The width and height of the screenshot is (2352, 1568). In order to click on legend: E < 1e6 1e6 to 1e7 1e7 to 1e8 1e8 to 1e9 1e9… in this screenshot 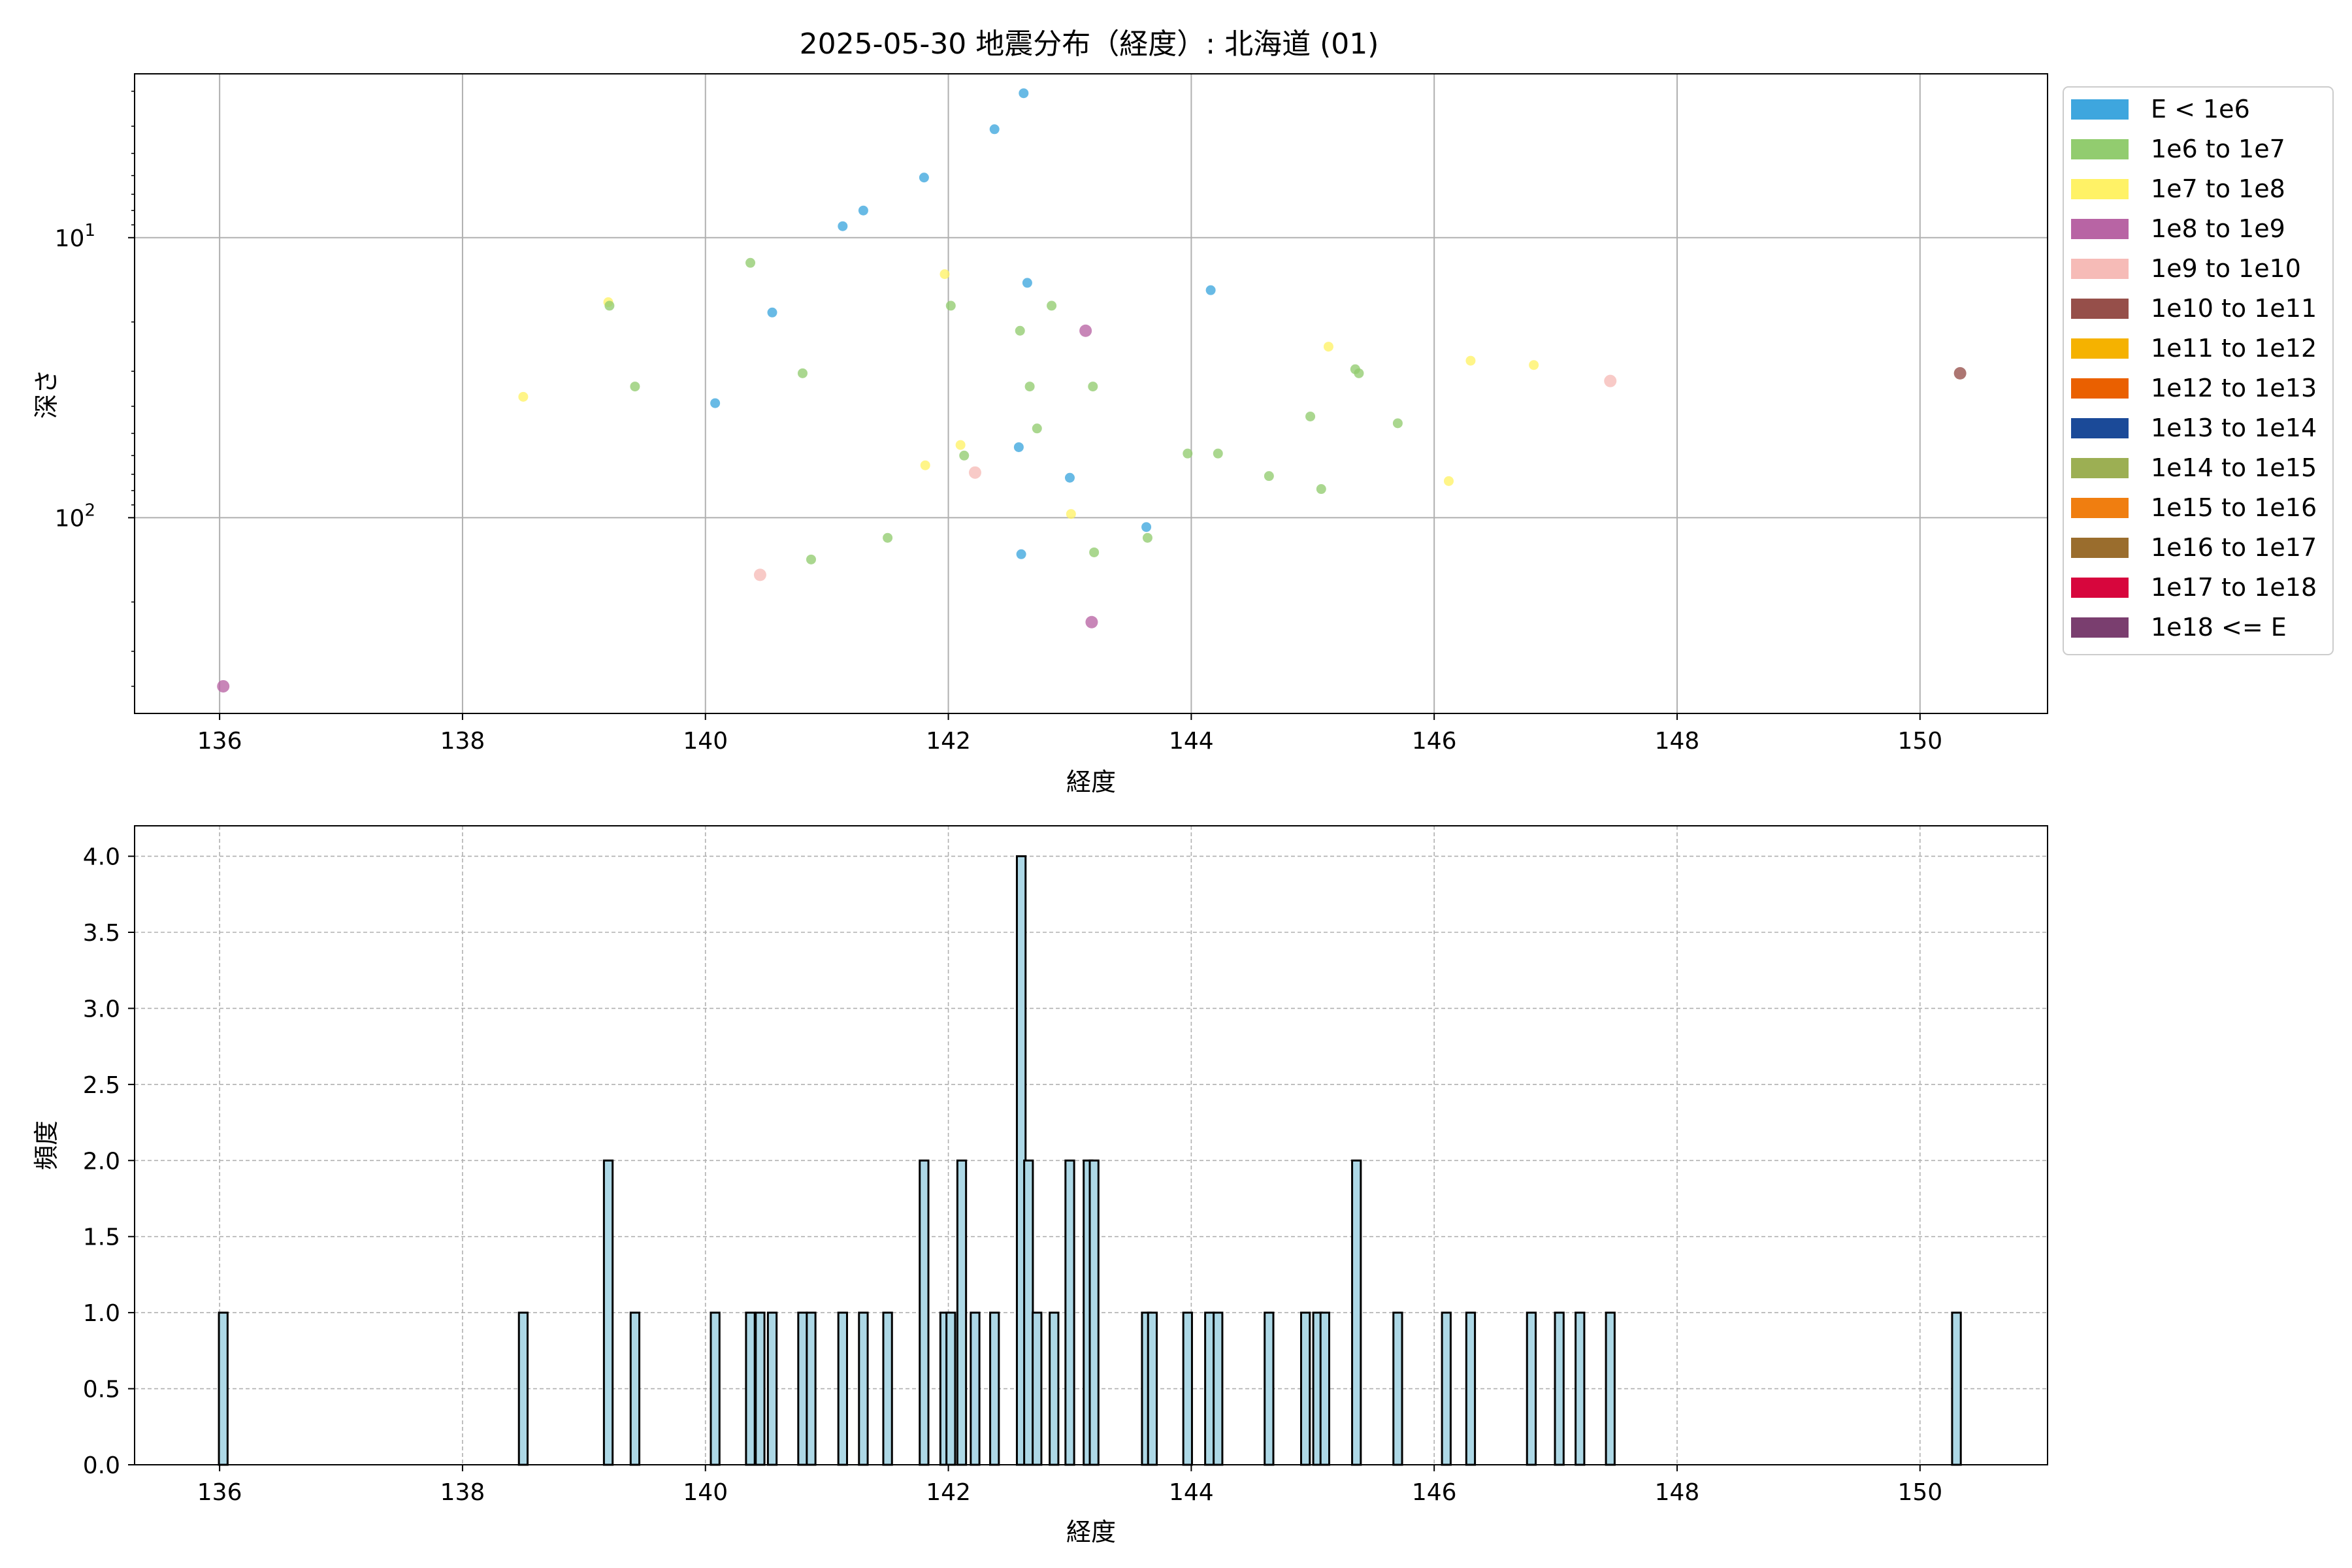, I will do `click(2198, 370)`.